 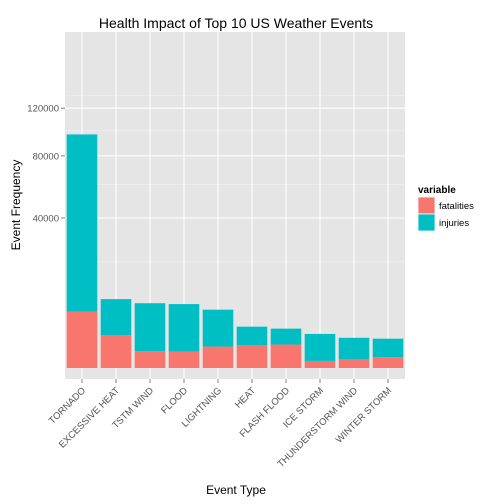 I want to click on y-axis-ticks: 40000 80000 120000, so click(x=46, y=164).